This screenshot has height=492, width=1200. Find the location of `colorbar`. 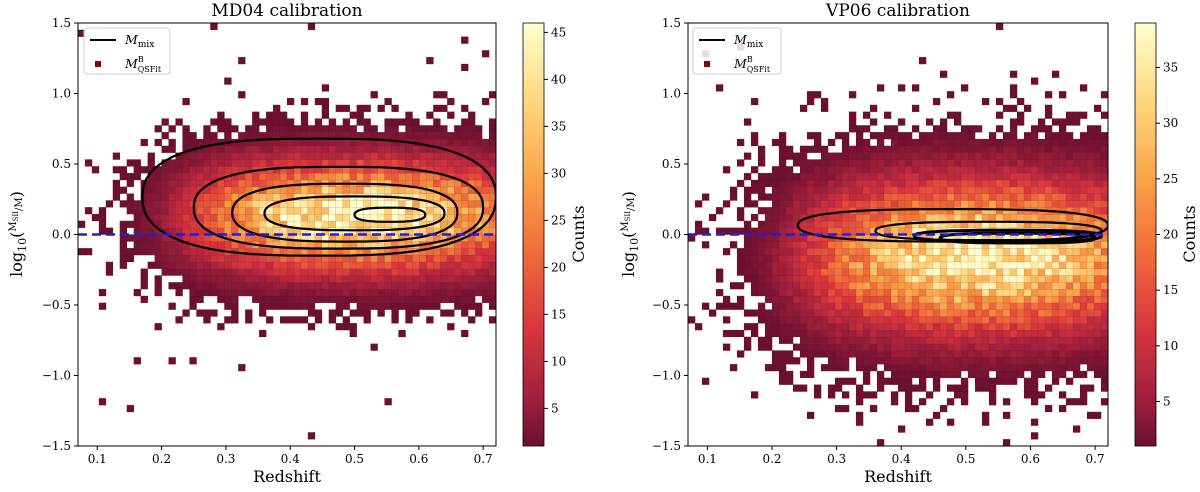

colorbar is located at coordinates (533, 234).